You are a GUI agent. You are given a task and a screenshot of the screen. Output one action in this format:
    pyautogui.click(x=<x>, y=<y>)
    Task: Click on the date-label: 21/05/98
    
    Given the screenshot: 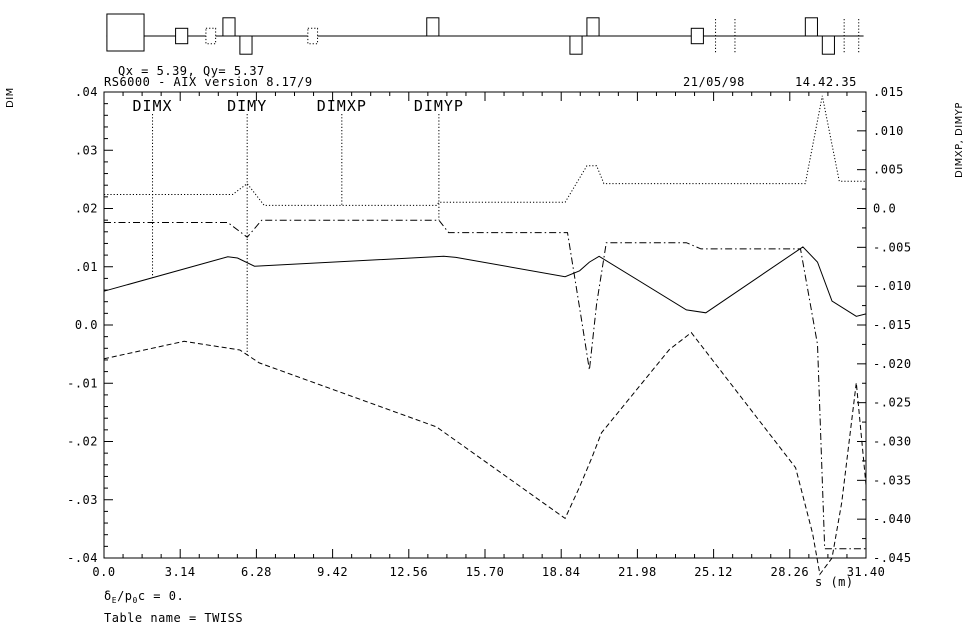 What is the action you would take?
    pyautogui.click(x=714, y=82)
    